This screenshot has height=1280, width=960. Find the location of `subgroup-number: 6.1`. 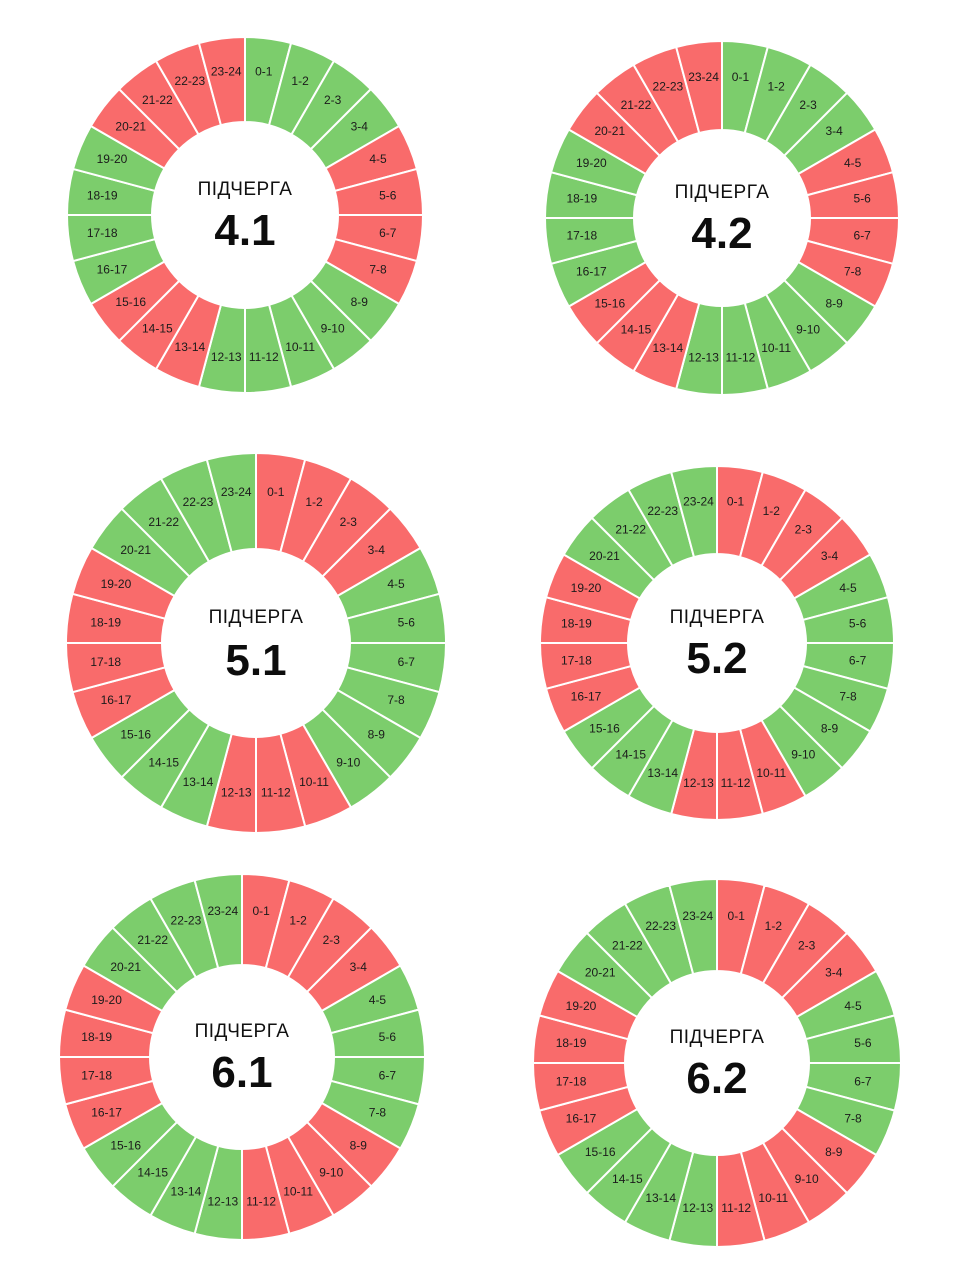

subgroup-number: 6.1 is located at coordinates (241, 1072).